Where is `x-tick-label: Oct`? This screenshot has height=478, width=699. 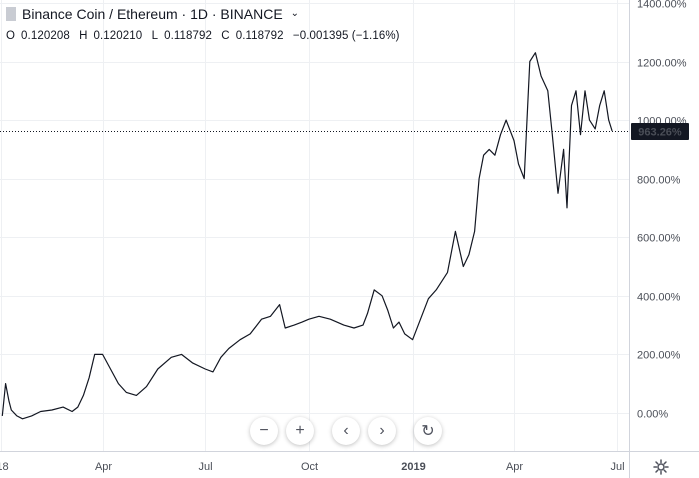 x-tick-label: Oct is located at coordinates (309, 467).